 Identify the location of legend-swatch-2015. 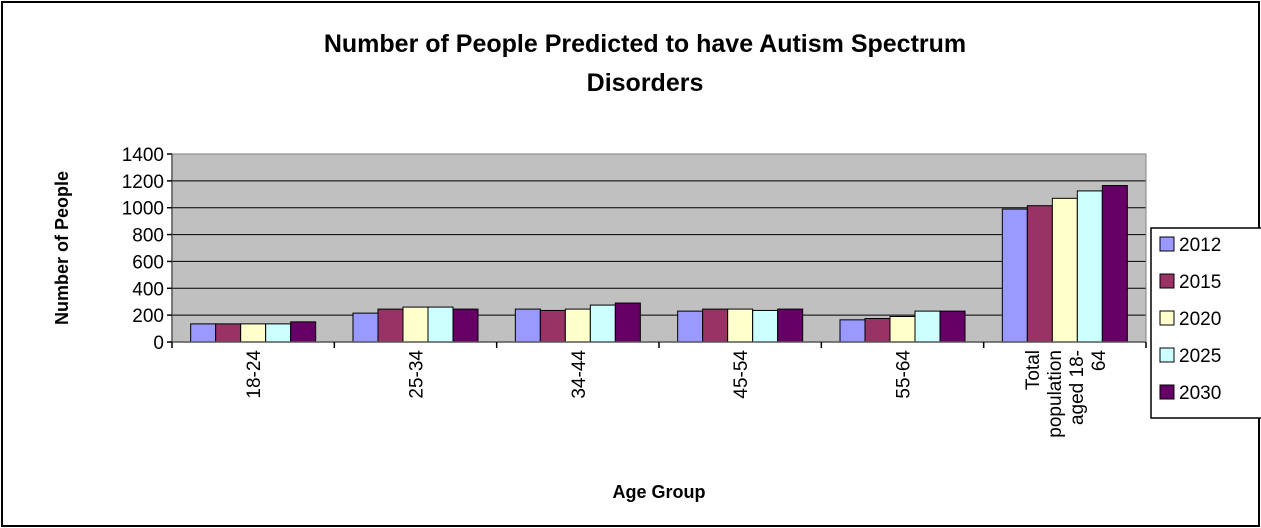
(1167, 281).